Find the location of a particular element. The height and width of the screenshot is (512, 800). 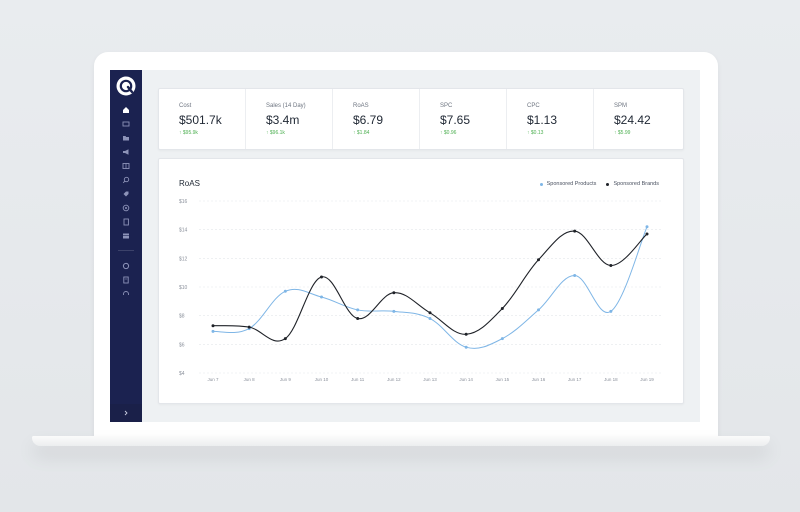

x-tick-label: Jun 19 is located at coordinates (647, 379).